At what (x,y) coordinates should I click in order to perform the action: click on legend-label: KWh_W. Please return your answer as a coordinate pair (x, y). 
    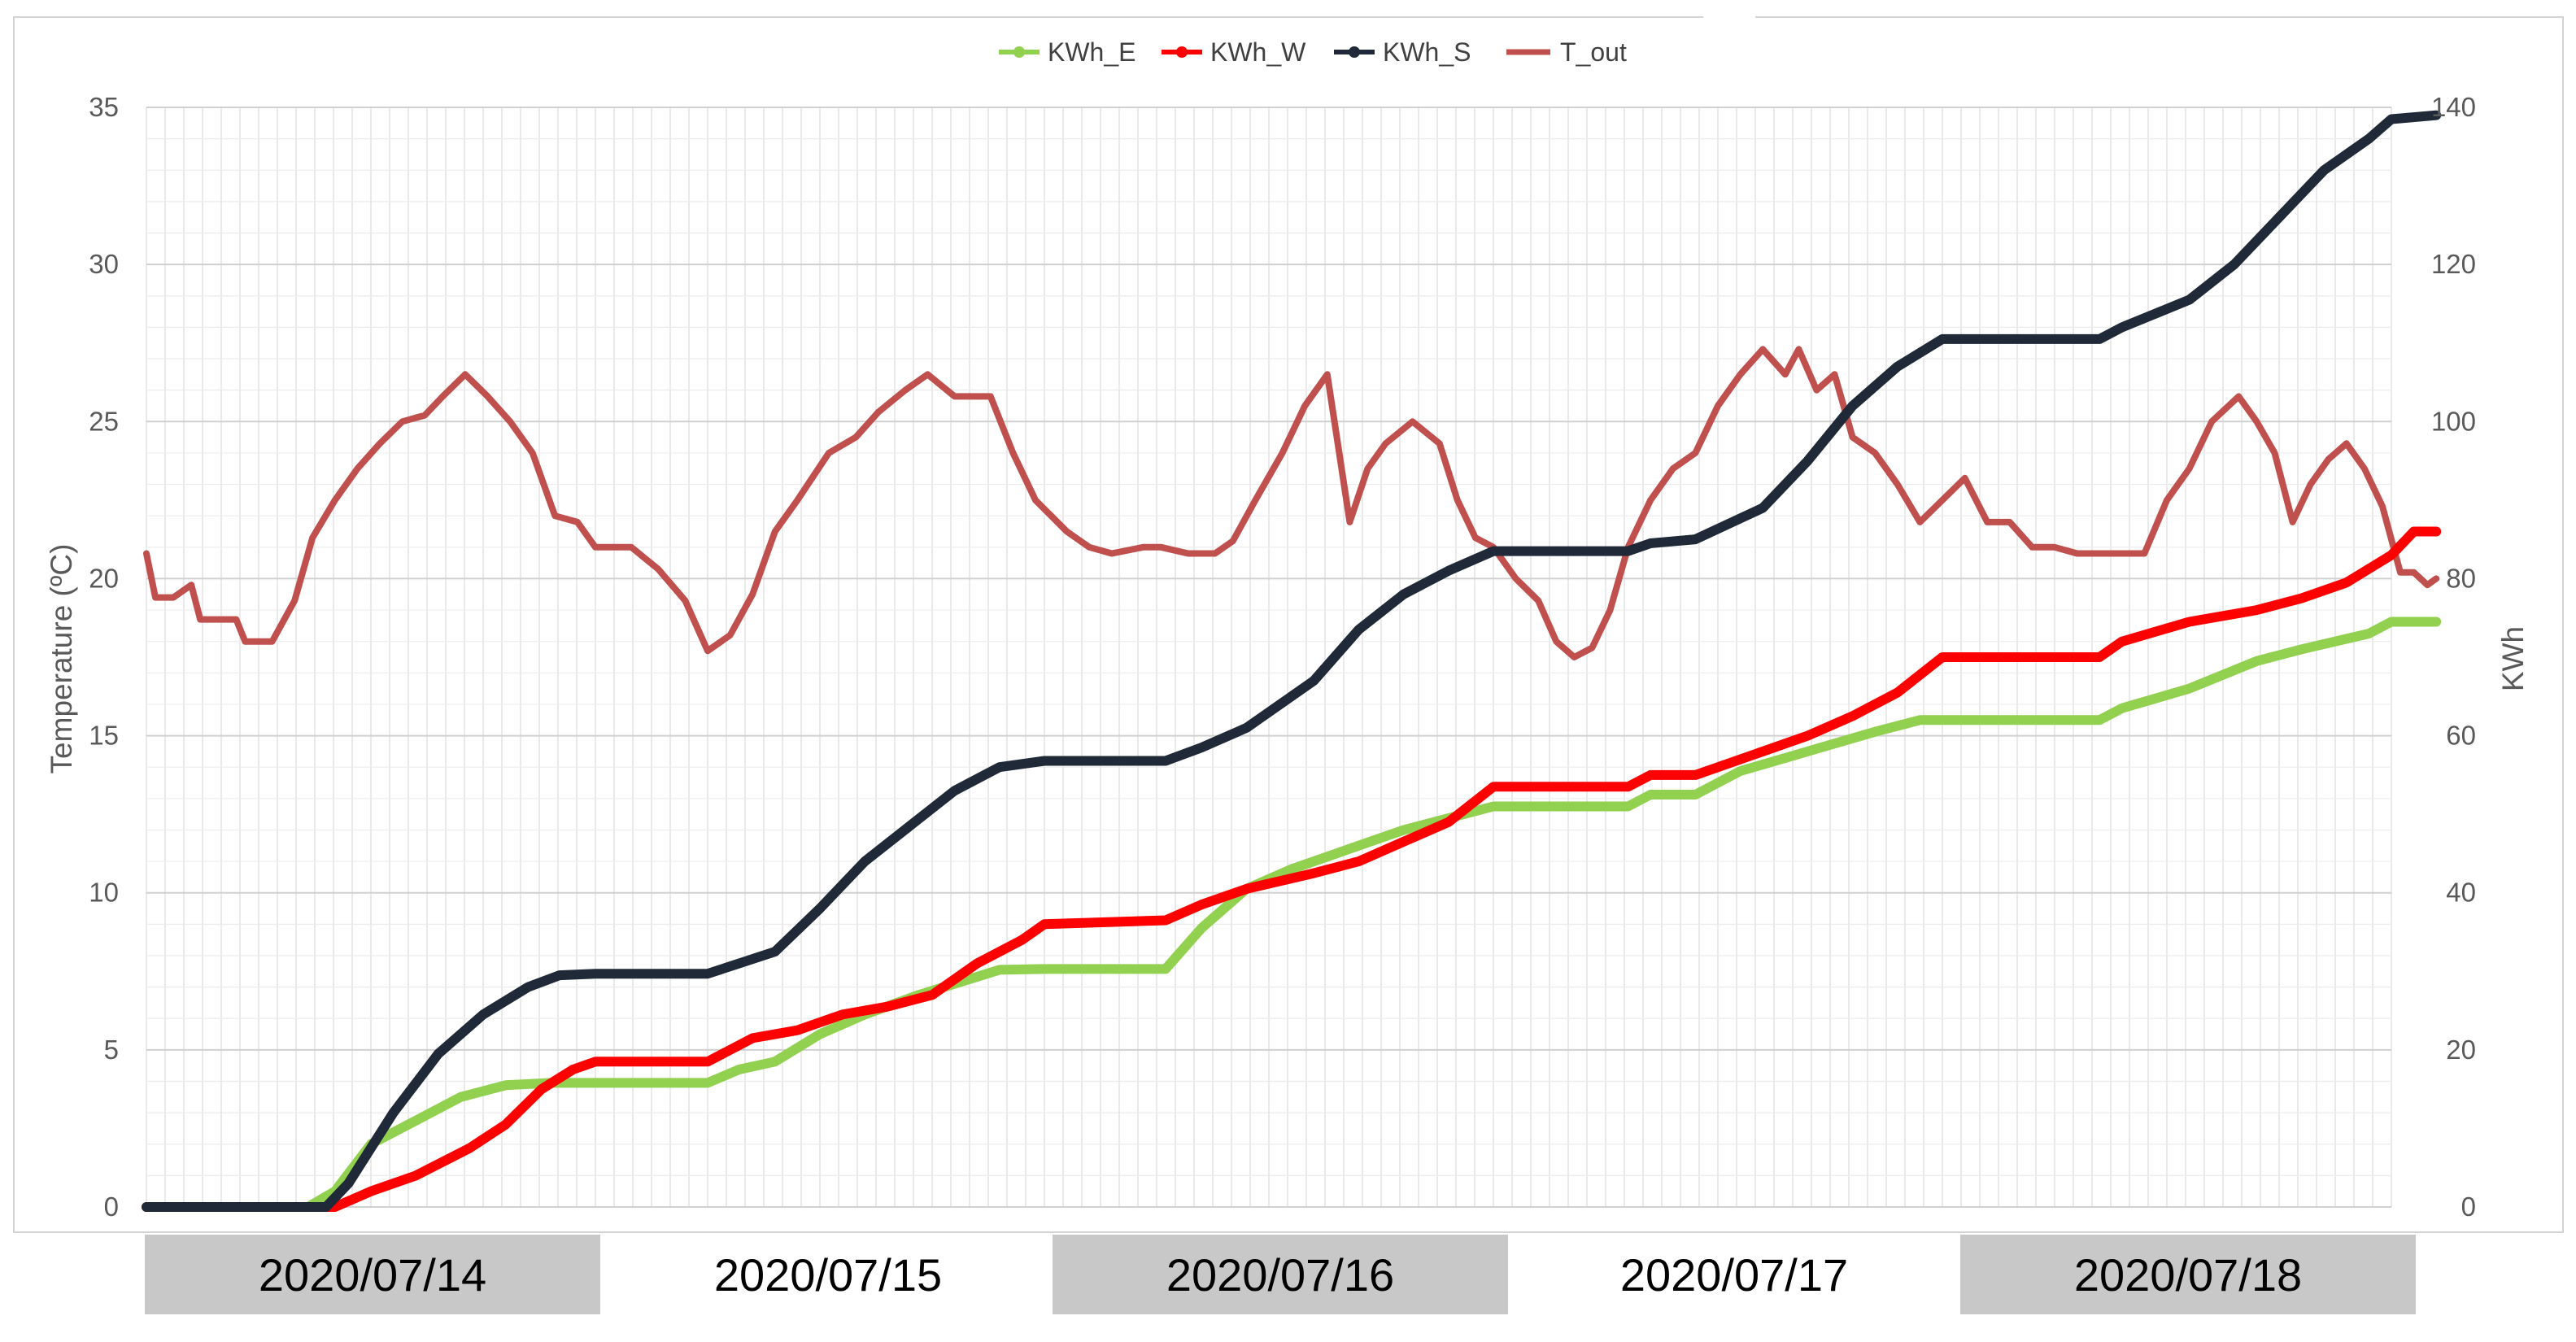
    Looking at the image, I should click on (1258, 52).